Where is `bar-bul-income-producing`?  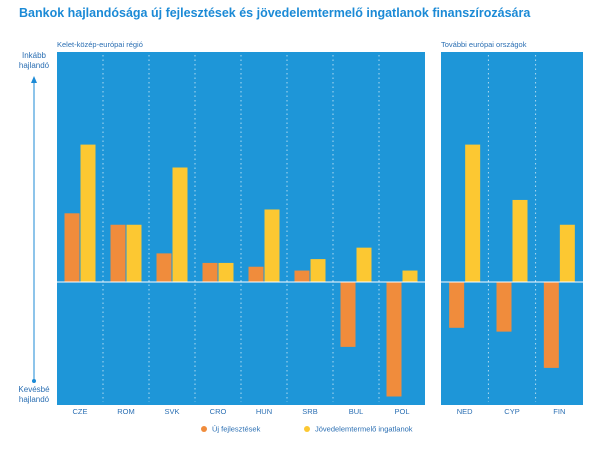 bar-bul-income-producing is located at coordinates (364, 264).